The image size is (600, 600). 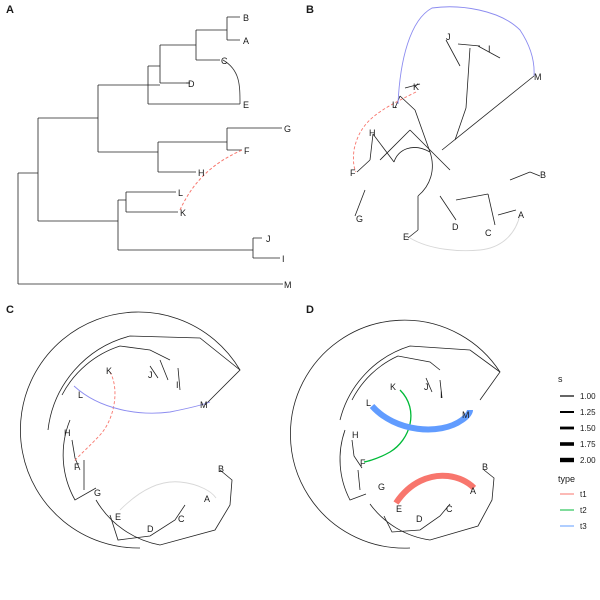 I want to click on panel-b-link-l-m, so click(x=466, y=55).